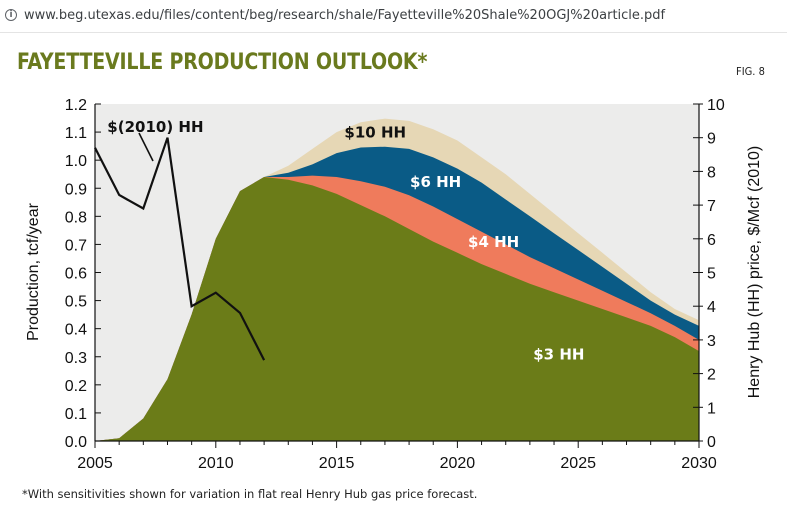 The width and height of the screenshot is (787, 511). Describe the element at coordinates (711, 307) in the screenshot. I see `y2-tick-label: 4` at that location.